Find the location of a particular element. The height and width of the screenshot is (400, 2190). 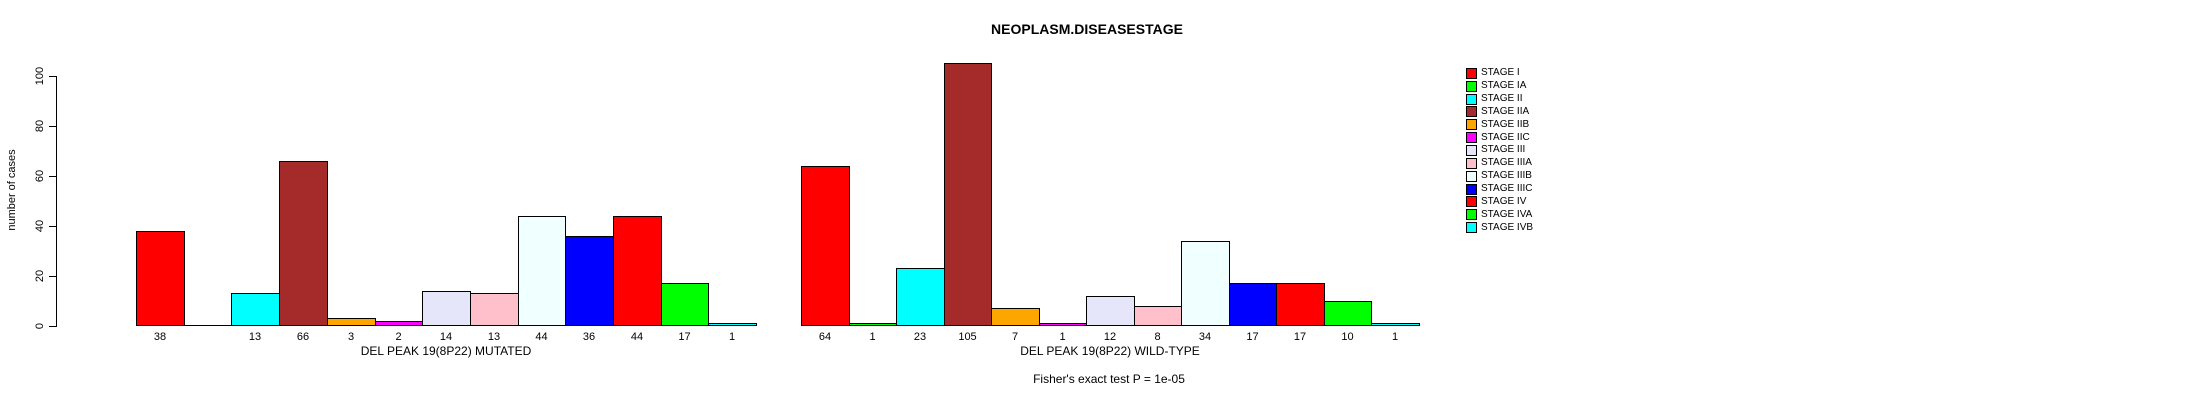

bar-value-label: 14 is located at coordinates (446, 337).